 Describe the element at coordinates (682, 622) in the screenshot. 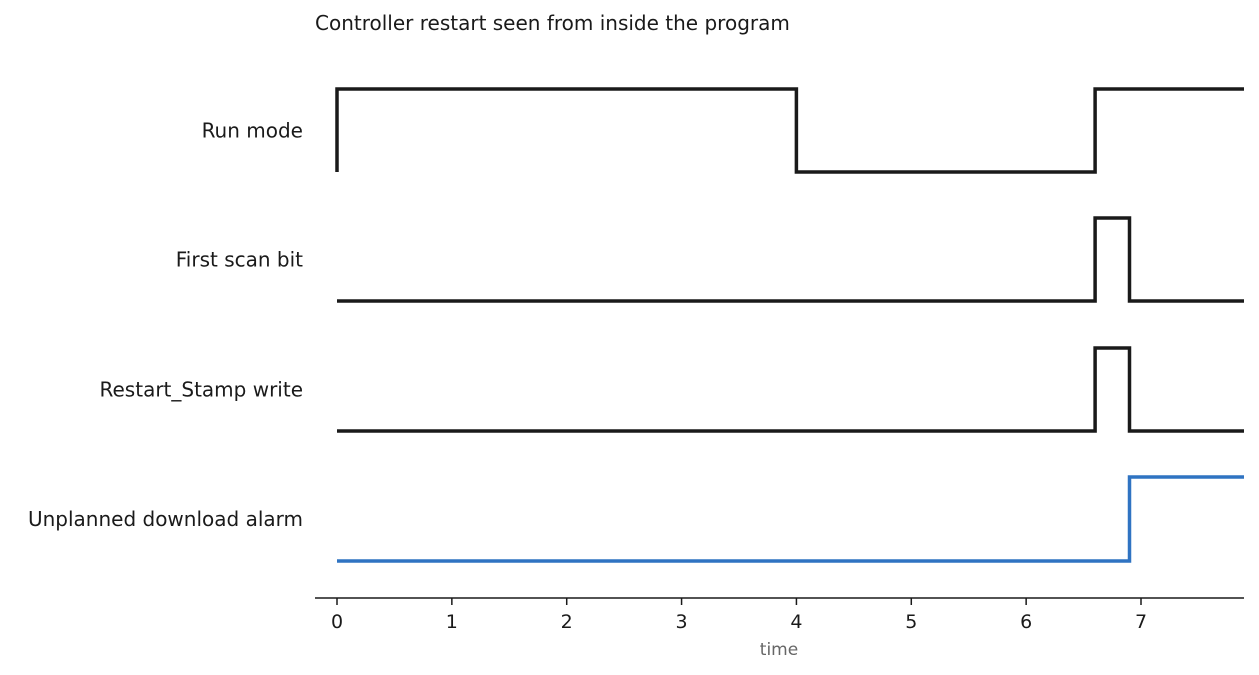

I see `x-tick-label: 3` at that location.